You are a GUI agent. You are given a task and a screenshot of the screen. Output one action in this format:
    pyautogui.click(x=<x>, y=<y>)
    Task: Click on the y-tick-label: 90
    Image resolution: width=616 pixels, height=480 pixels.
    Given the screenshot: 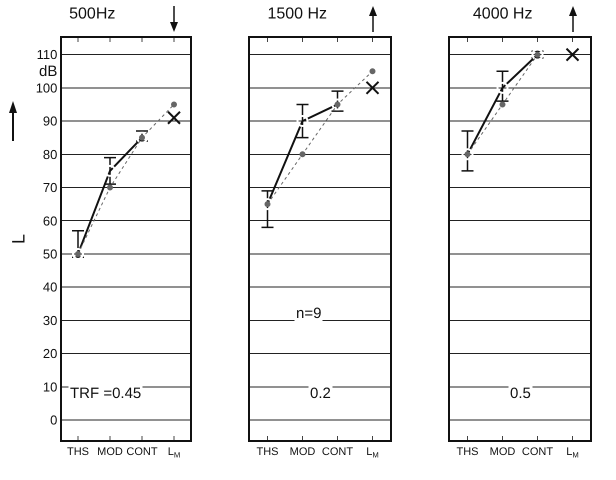 What is the action you would take?
    pyautogui.click(x=50, y=121)
    